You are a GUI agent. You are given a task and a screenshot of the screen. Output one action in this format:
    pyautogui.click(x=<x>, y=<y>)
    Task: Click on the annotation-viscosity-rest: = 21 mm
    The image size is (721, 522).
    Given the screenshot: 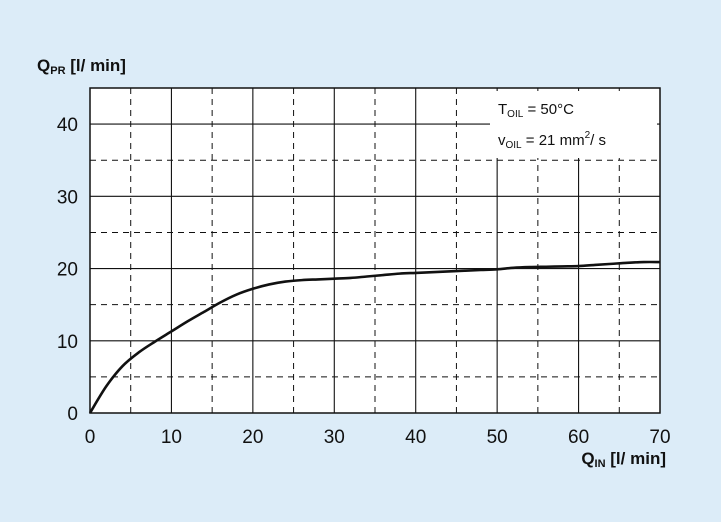 What is the action you would take?
    pyautogui.click(x=553, y=140)
    